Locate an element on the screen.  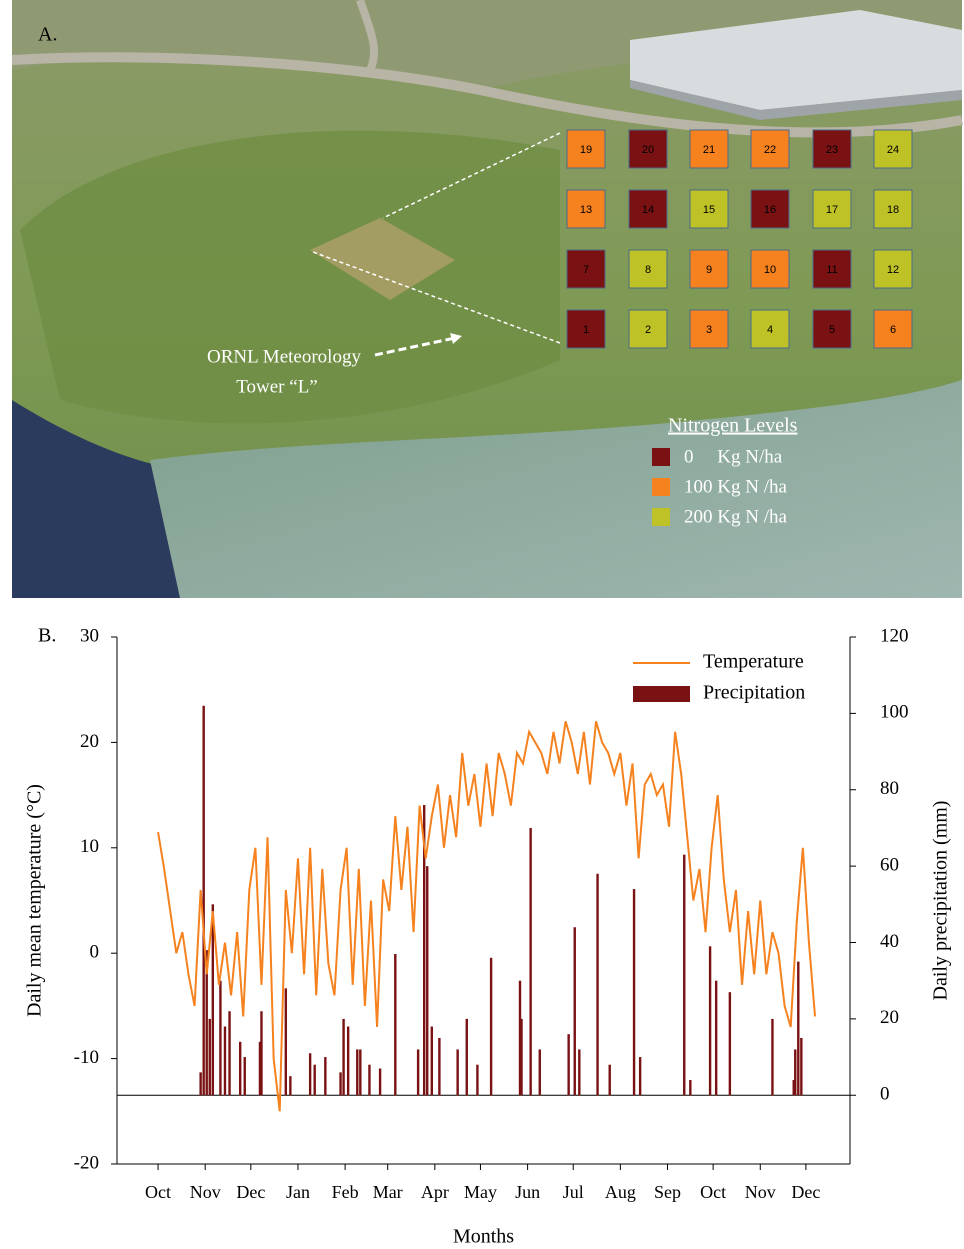
plot-number: 14 is located at coordinates (648, 210).